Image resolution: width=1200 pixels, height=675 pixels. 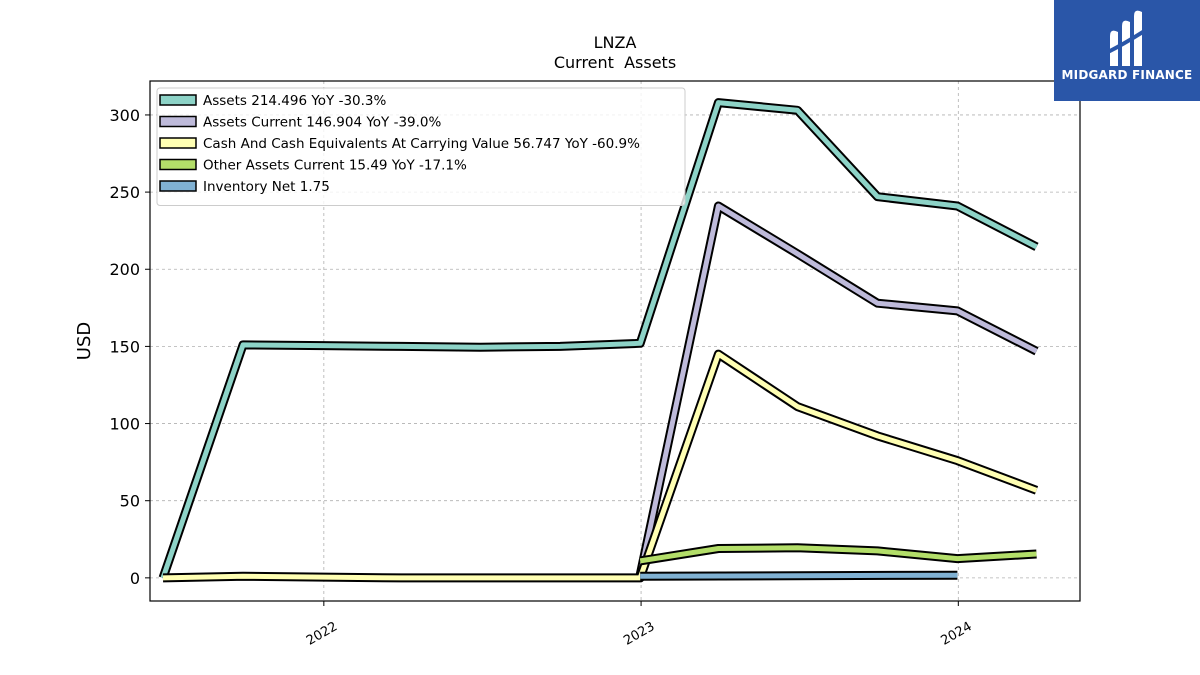 I want to click on legend-box, so click(x=421, y=146).